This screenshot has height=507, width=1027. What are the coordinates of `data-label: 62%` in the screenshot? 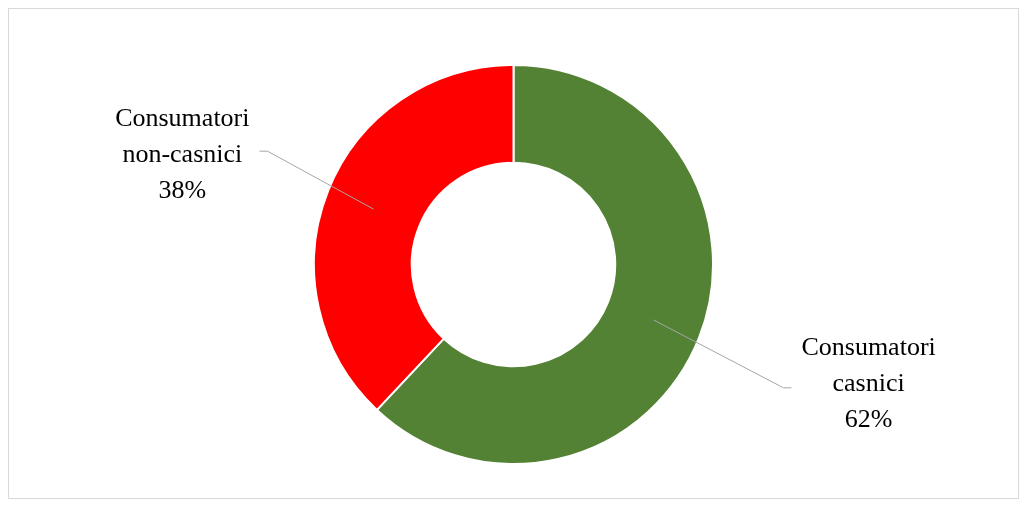 It's located at (868, 419).